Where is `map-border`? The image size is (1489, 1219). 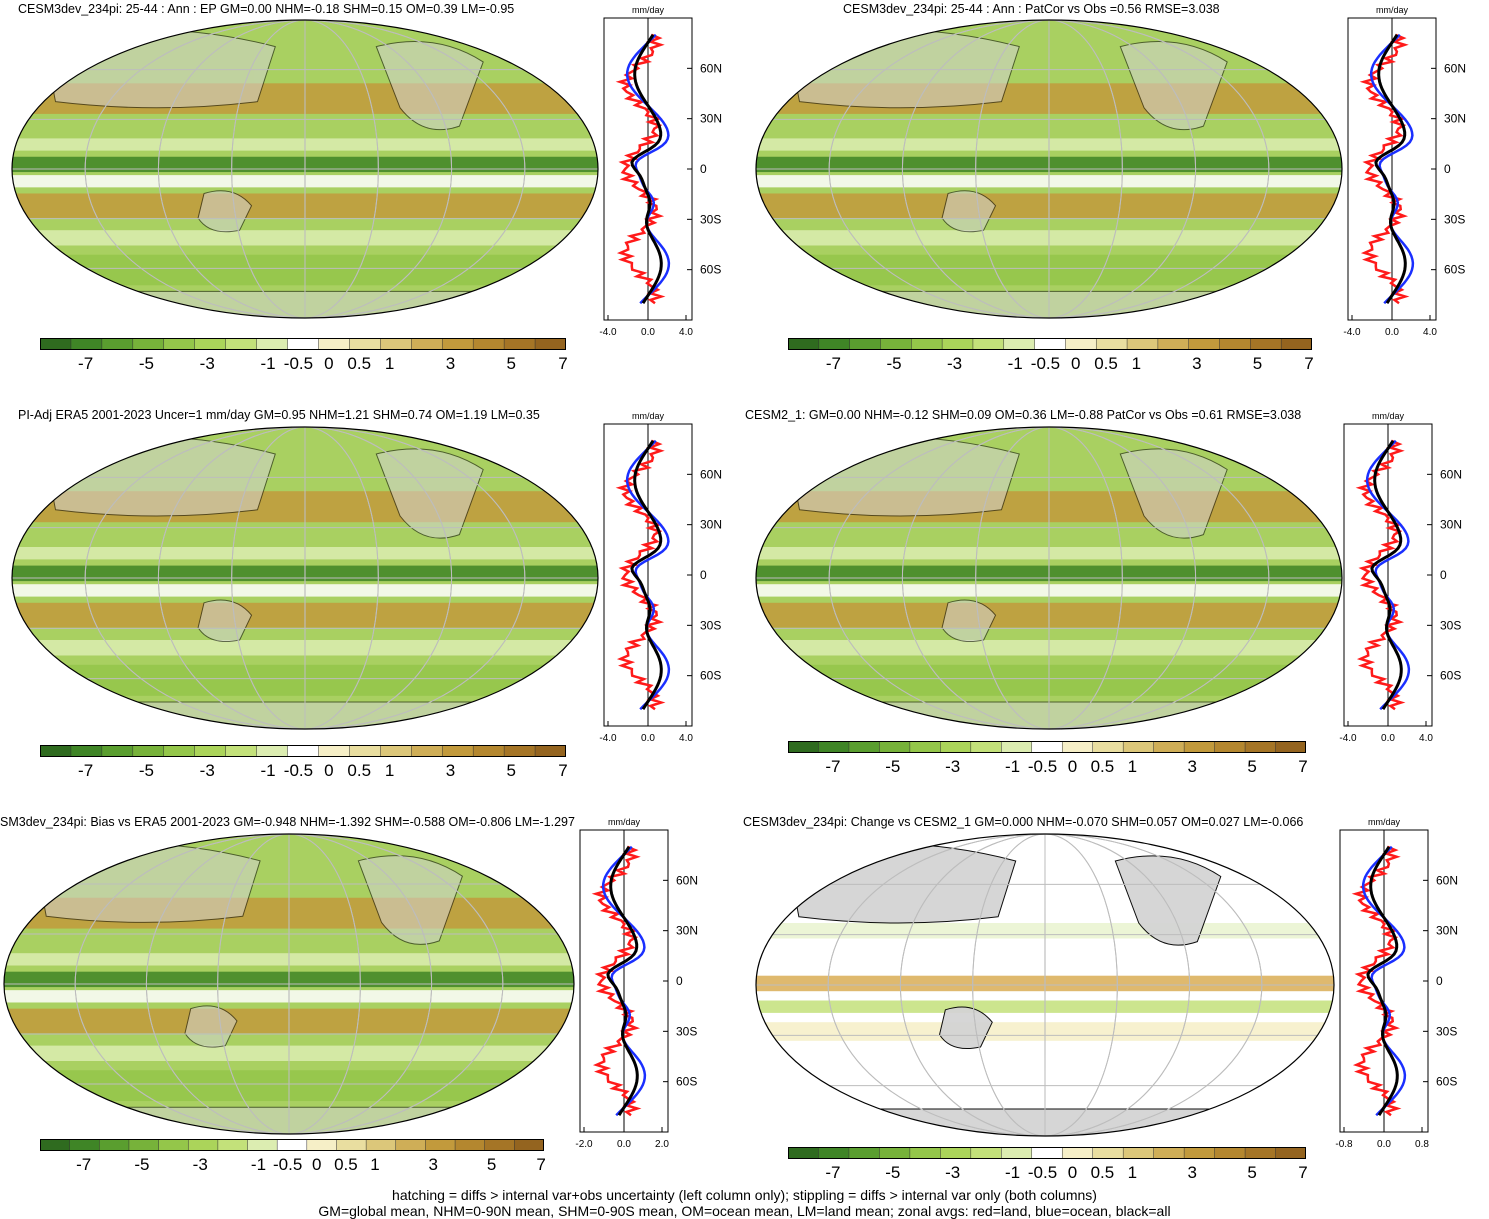
map-border is located at coordinates (289, 984).